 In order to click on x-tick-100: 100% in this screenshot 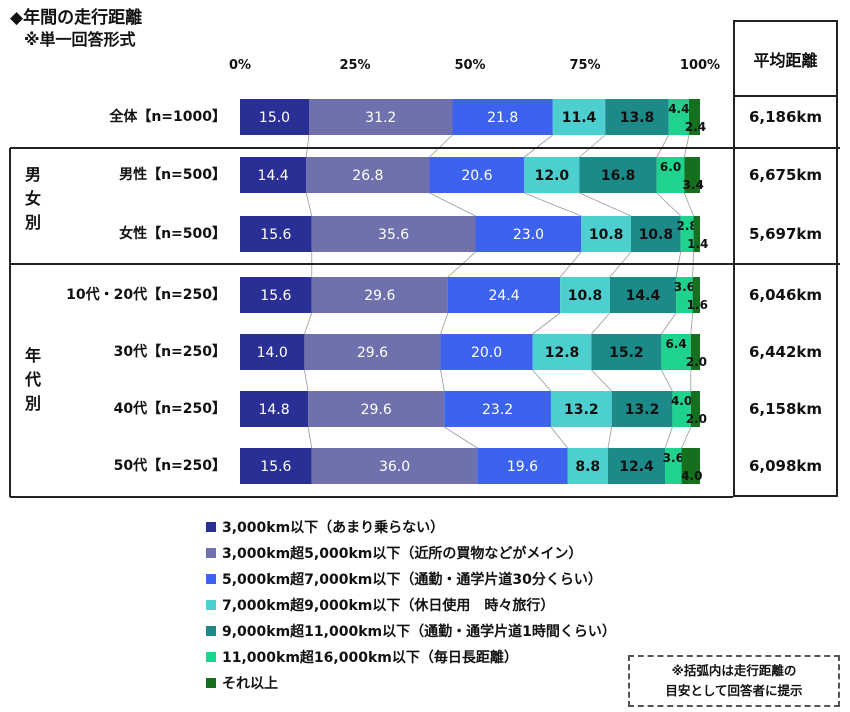, I will do `click(700, 65)`.